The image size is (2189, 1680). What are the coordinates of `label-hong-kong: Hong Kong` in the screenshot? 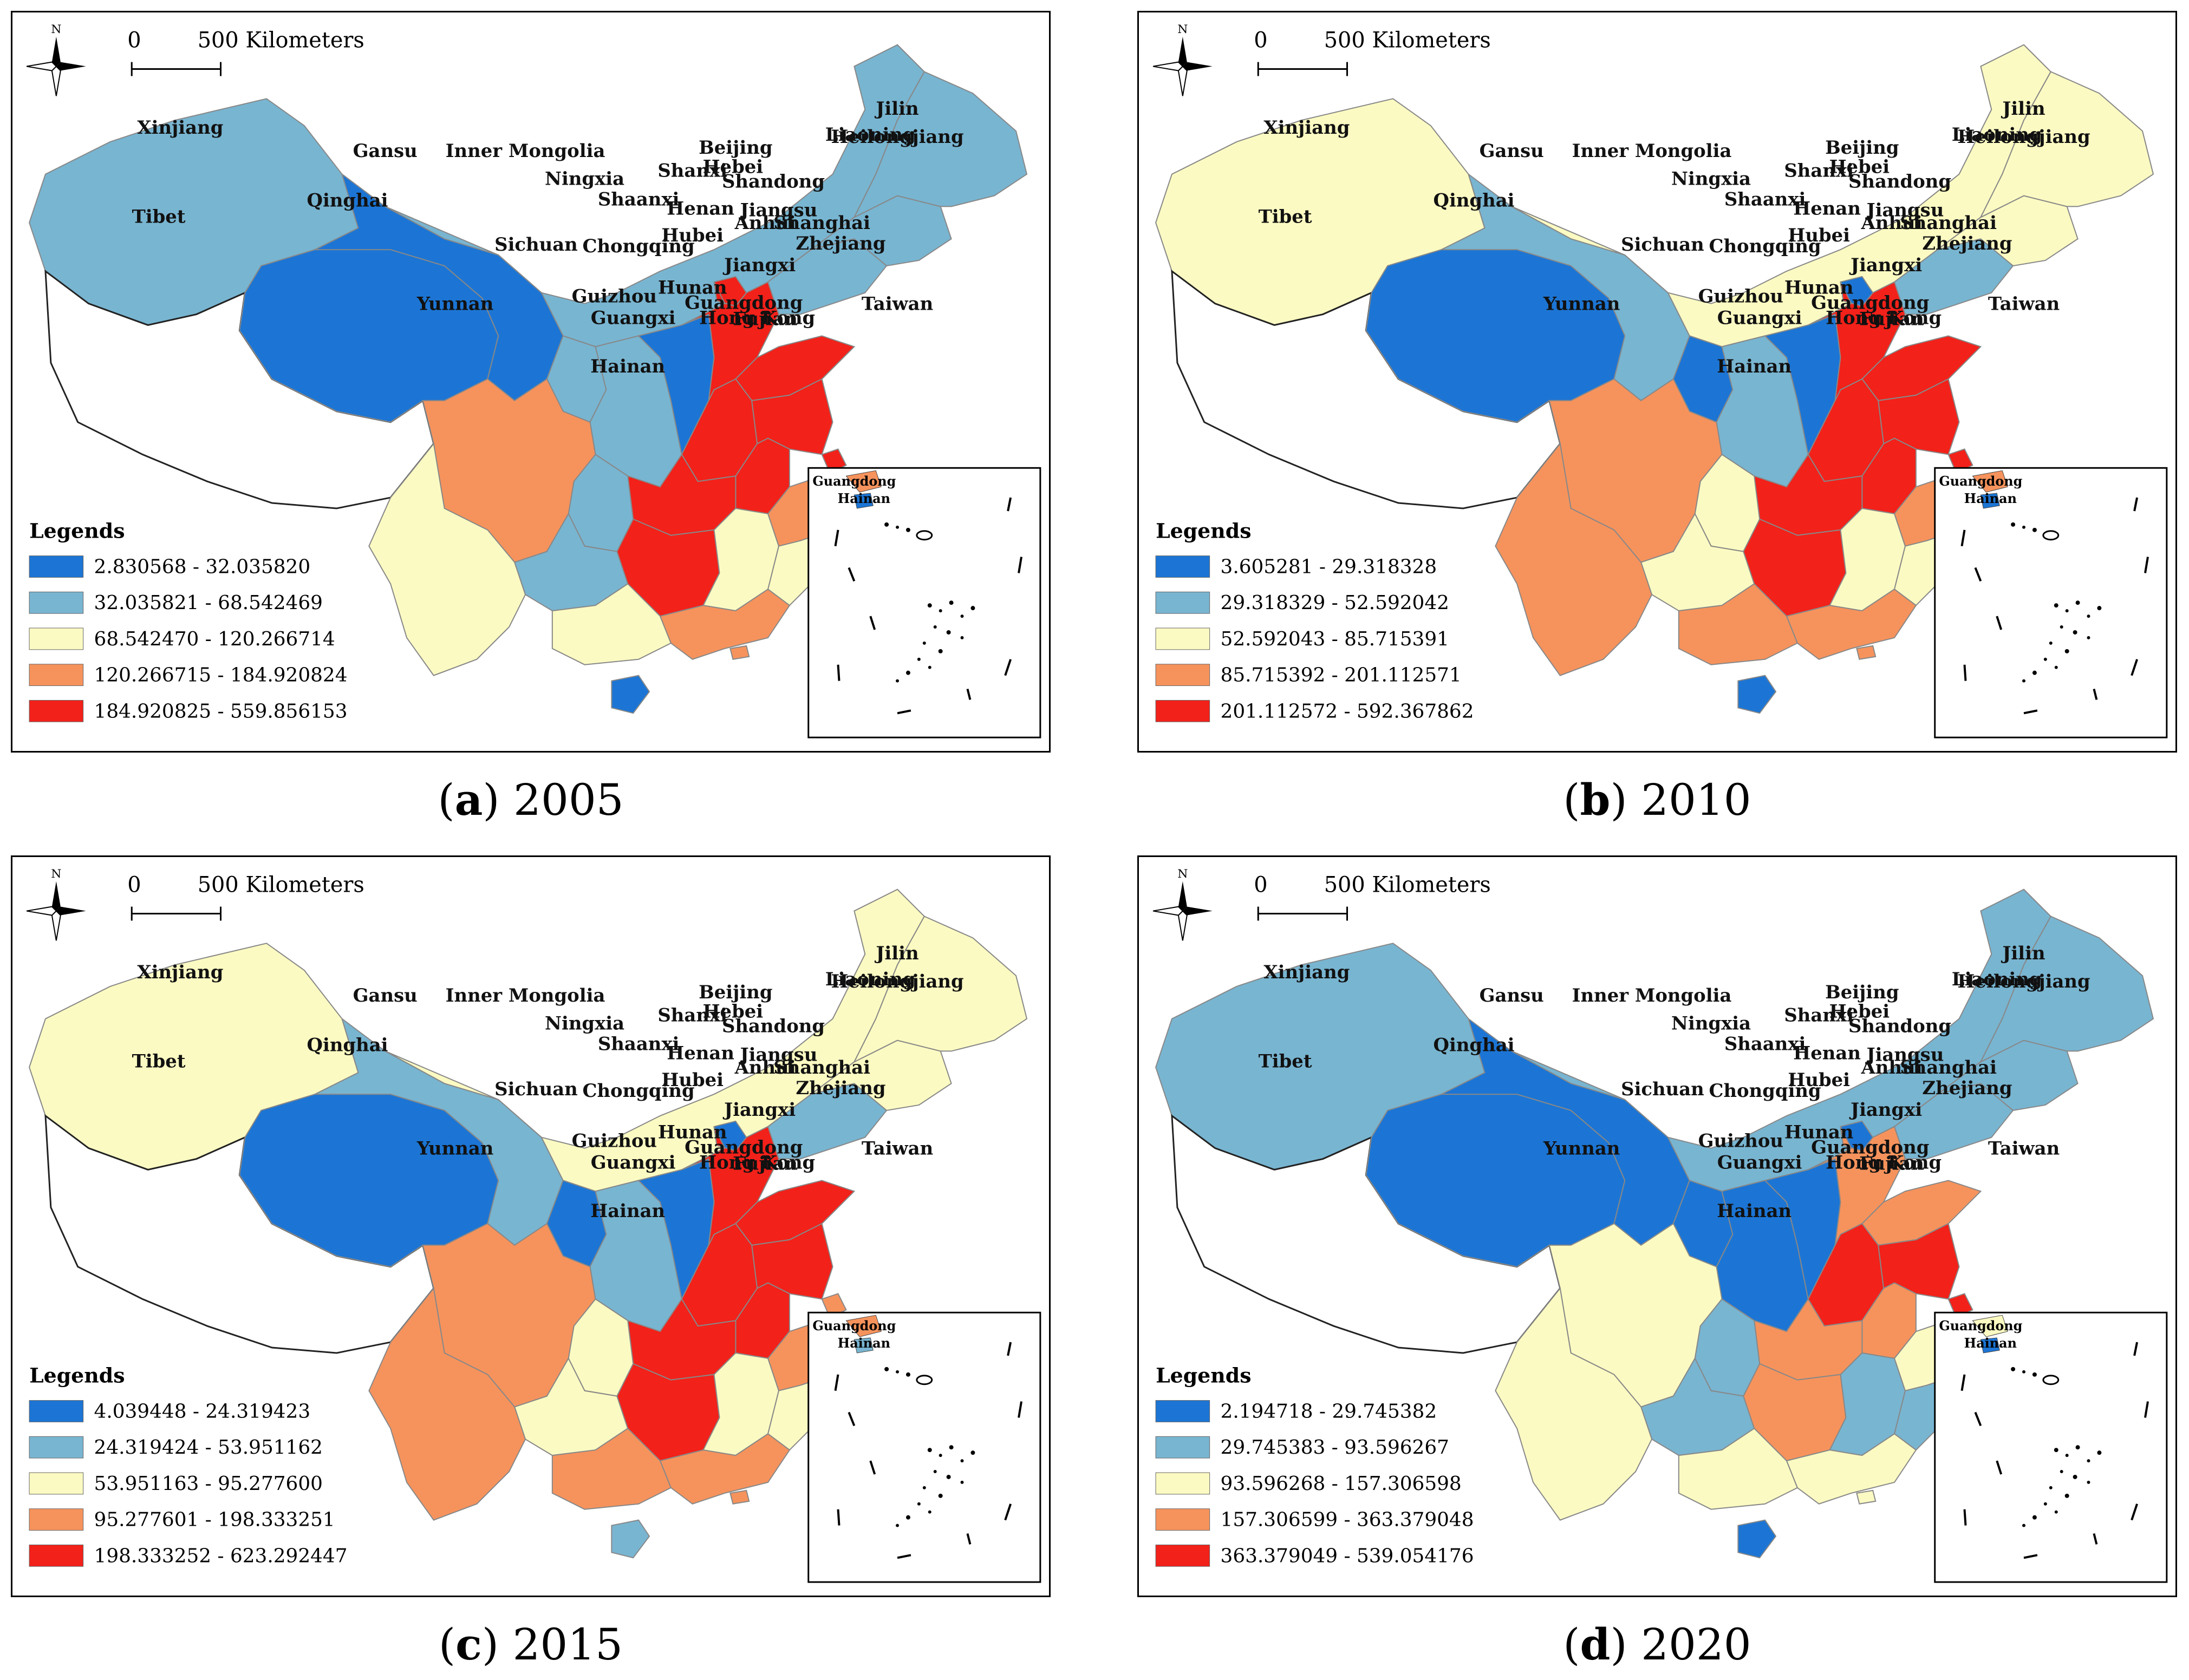 It's located at (757, 1162).